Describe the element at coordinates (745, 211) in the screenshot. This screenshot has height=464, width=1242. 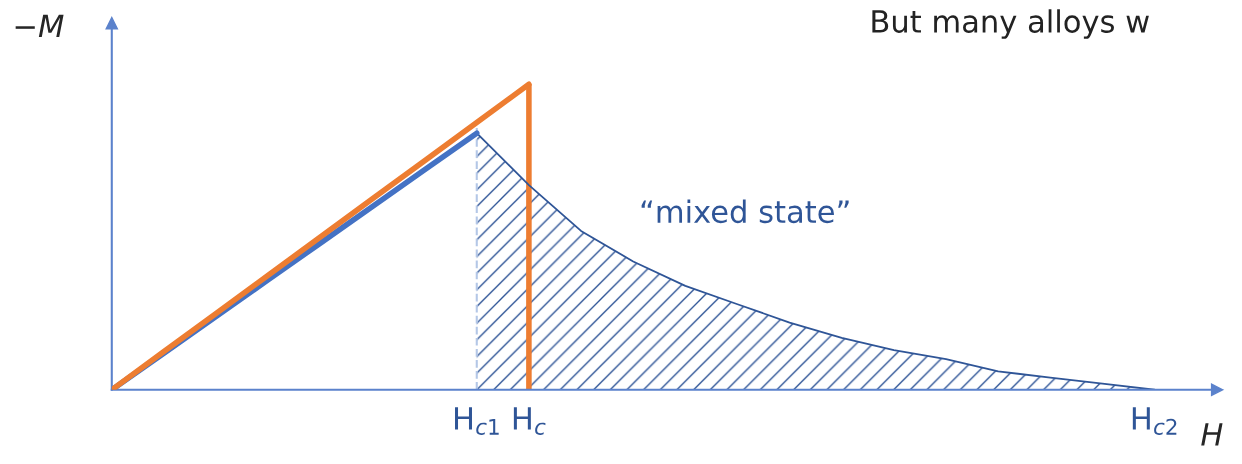
I see `annotation: “mixed state”` at that location.